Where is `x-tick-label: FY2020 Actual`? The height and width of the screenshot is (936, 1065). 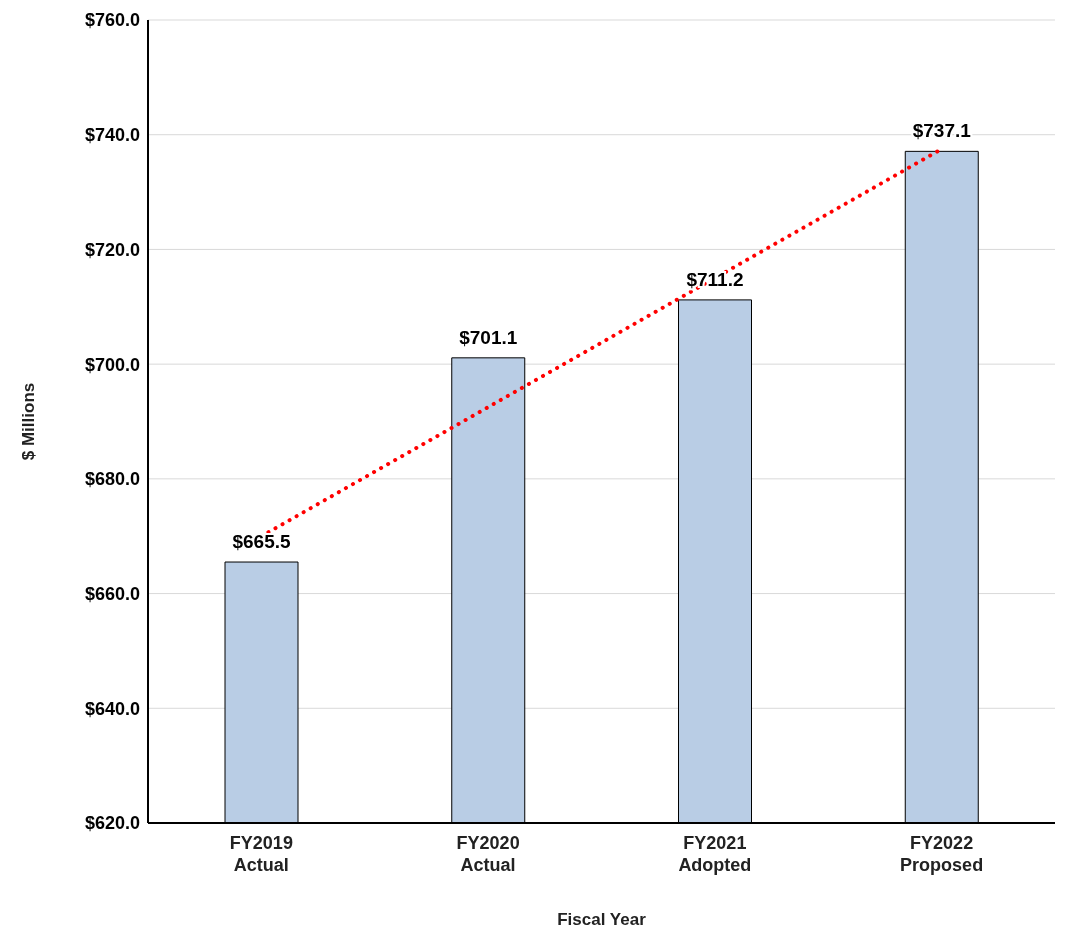 x-tick-label: FY2020 Actual is located at coordinates (488, 854).